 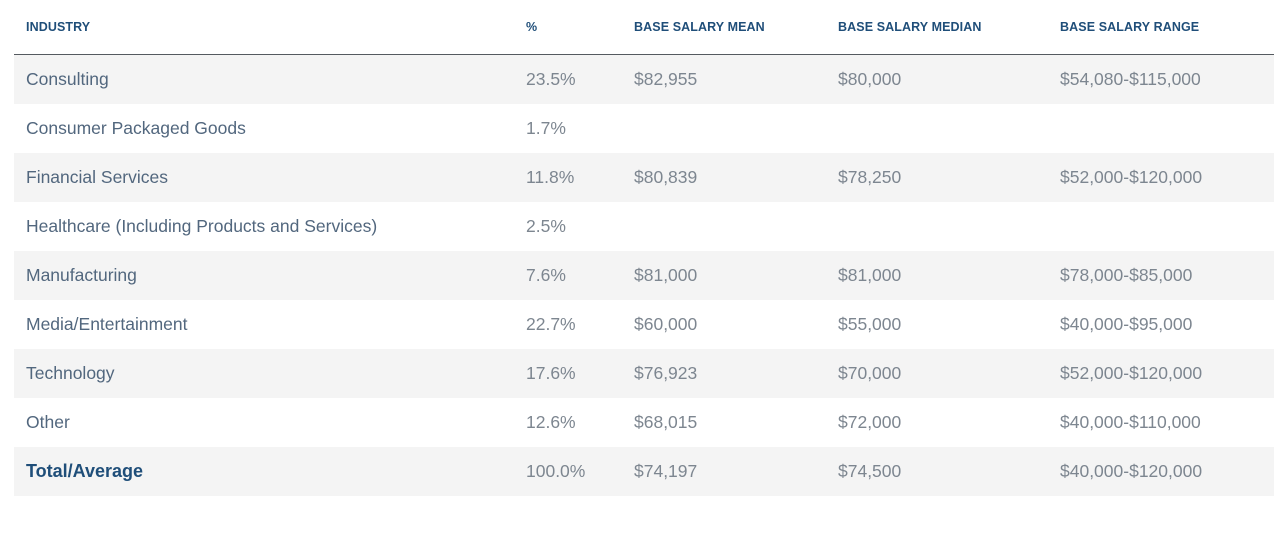 What do you see at coordinates (666, 324) in the screenshot?
I see `cell-salary-mean: $60,000` at bounding box center [666, 324].